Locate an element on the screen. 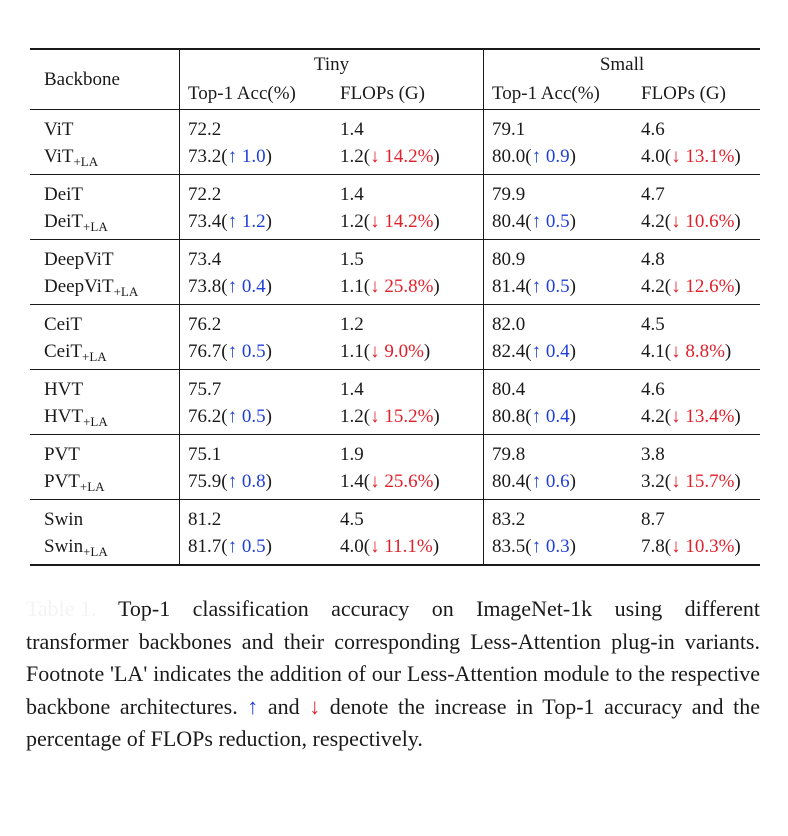 This screenshot has height=836, width=788. la-small-acc-cell: 80.8(↑ 0.4) is located at coordinates (560, 418).